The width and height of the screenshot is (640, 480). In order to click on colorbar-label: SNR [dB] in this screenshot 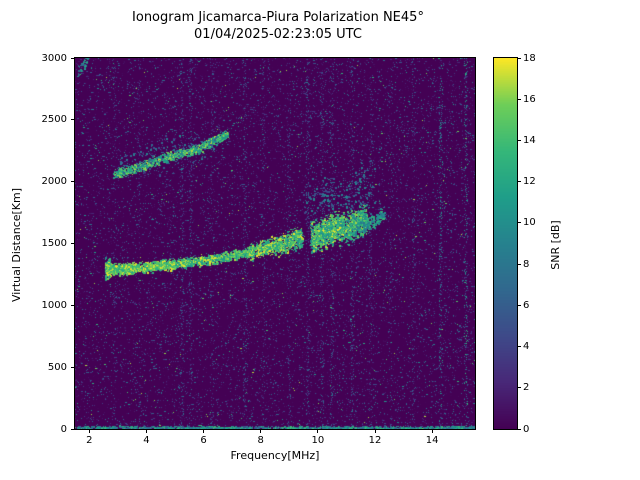, I will do `click(555, 245)`.